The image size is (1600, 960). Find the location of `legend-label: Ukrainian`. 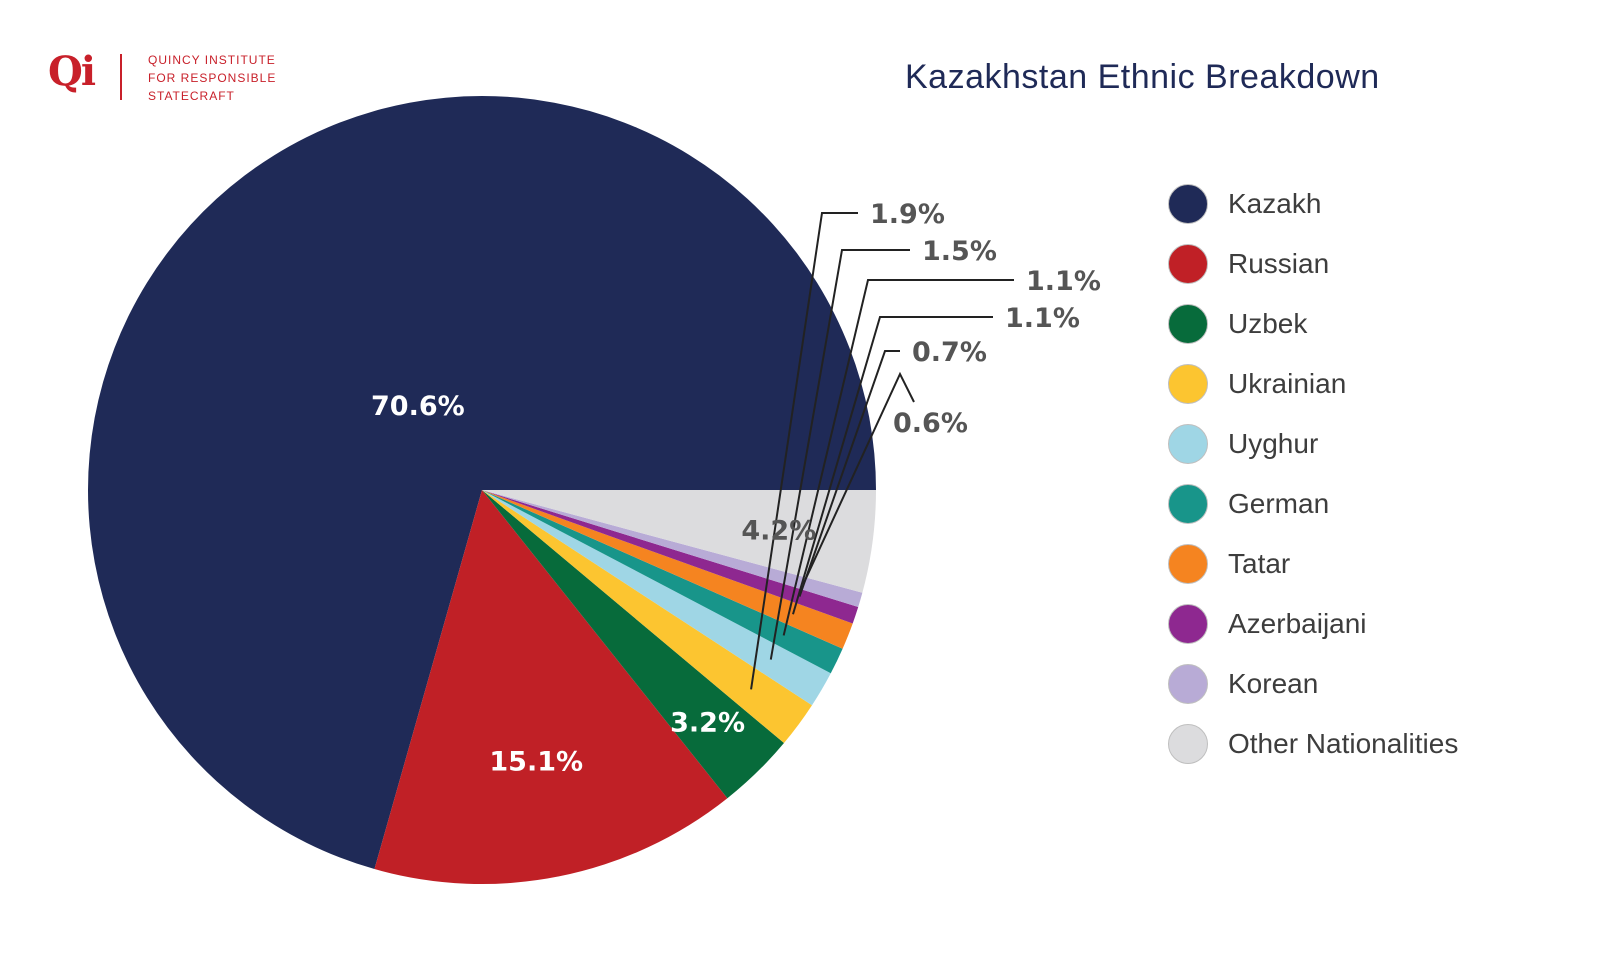

legend-label: Ukrainian is located at coordinates (1287, 383).